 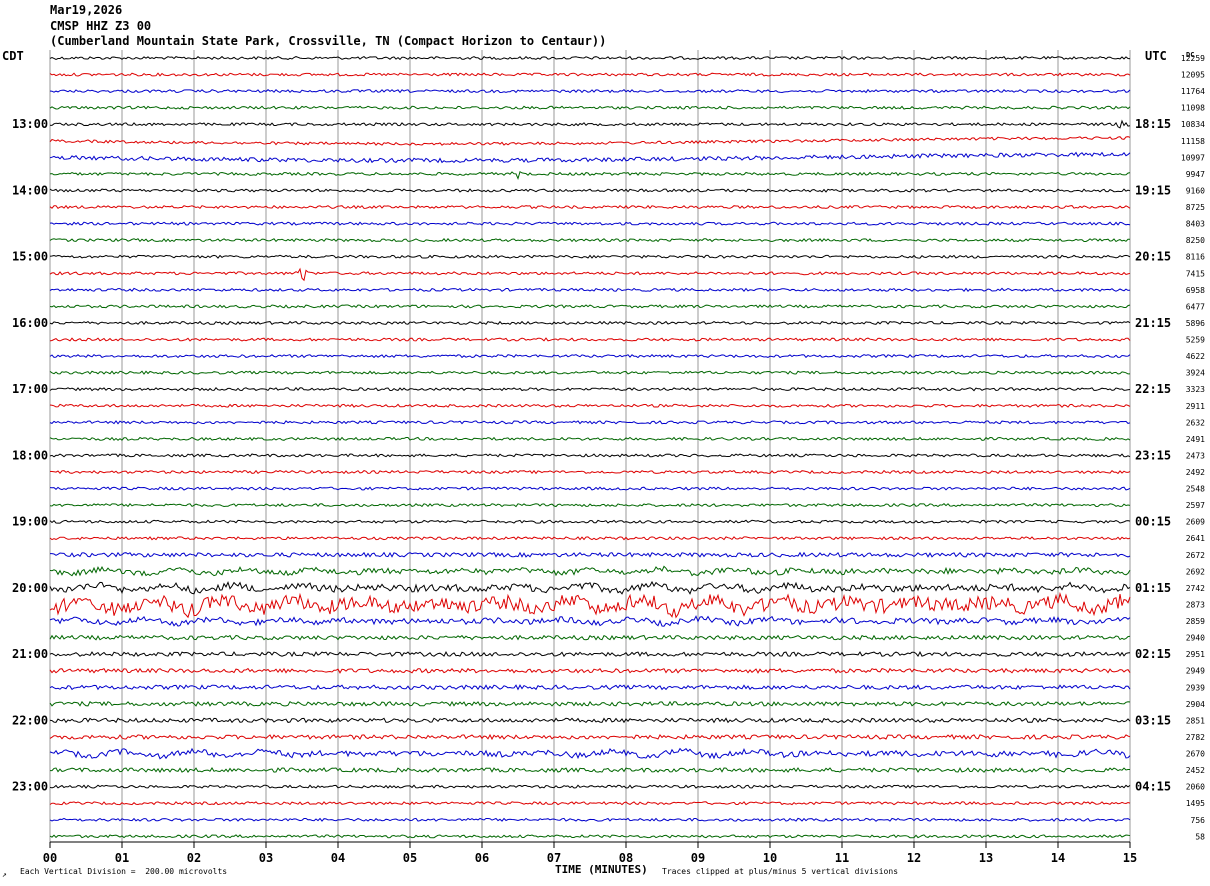 I want to click on right-zone-label: UTC, so click(x=1156, y=56).